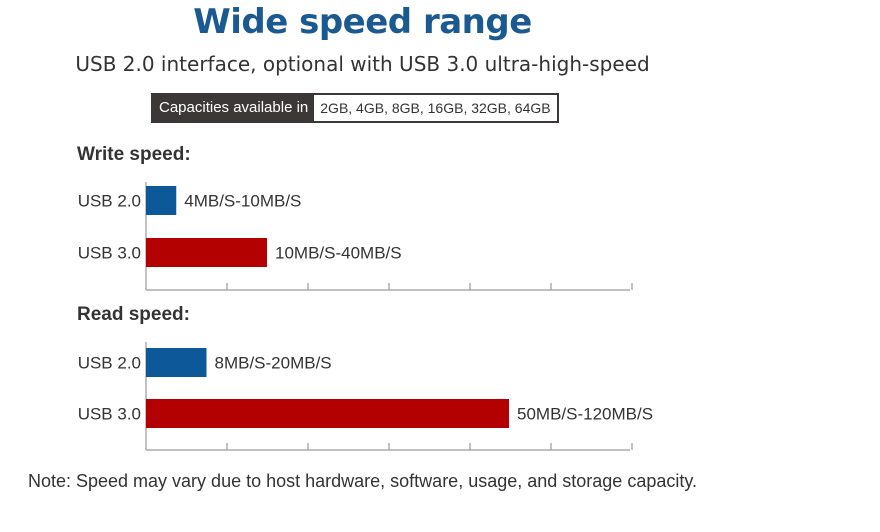  What do you see at coordinates (338, 253) in the screenshot?
I see `write-data-label: 10MB/S-40MB/S` at bounding box center [338, 253].